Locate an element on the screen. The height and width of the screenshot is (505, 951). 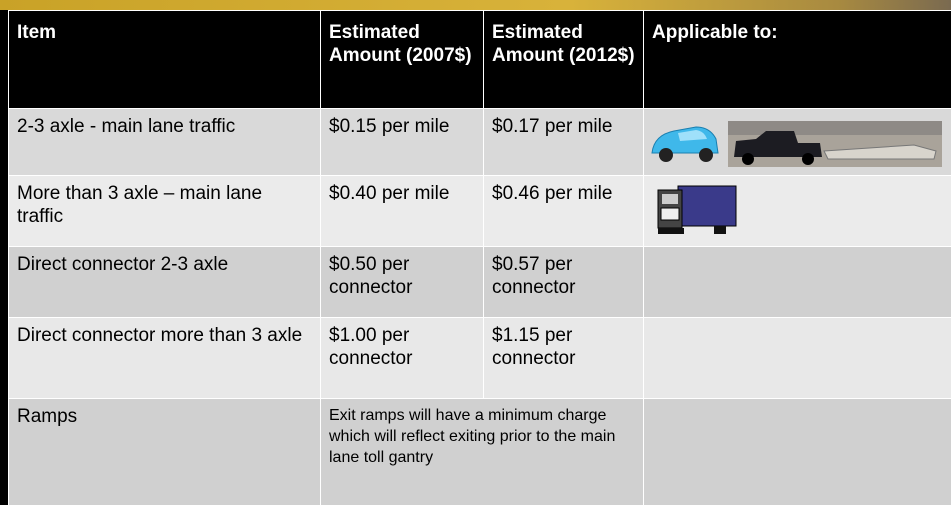
cell: $1.15 per connector is located at coordinates (563, 358).